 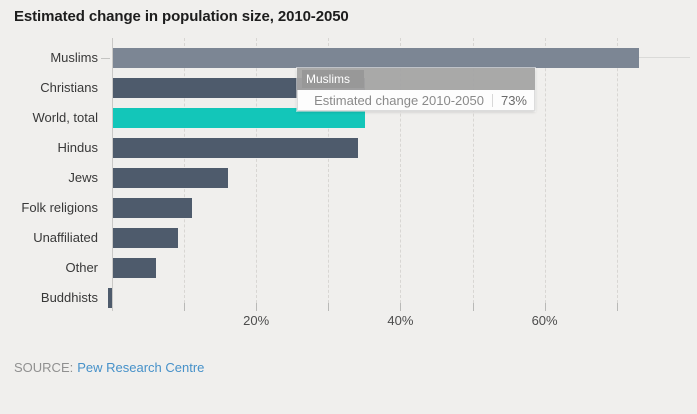 What do you see at coordinates (236, 148) in the screenshot?
I see `bar-hindus` at bounding box center [236, 148].